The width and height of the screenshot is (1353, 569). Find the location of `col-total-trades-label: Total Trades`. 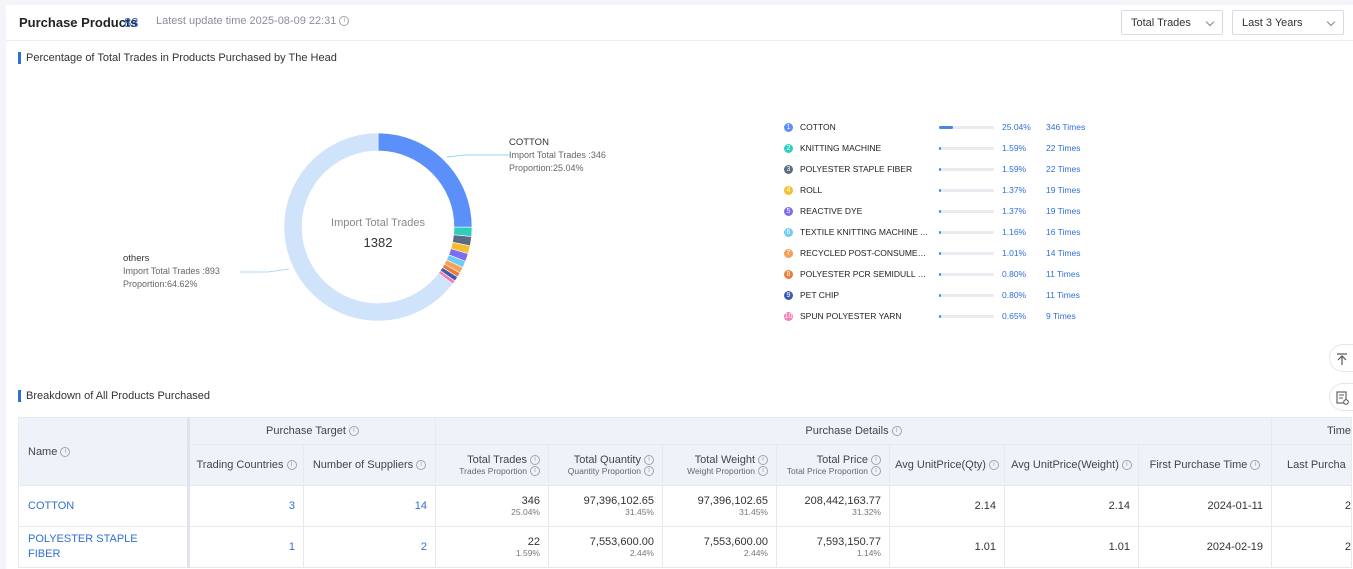

col-total-trades-label: Total Trades is located at coordinates (497, 459).